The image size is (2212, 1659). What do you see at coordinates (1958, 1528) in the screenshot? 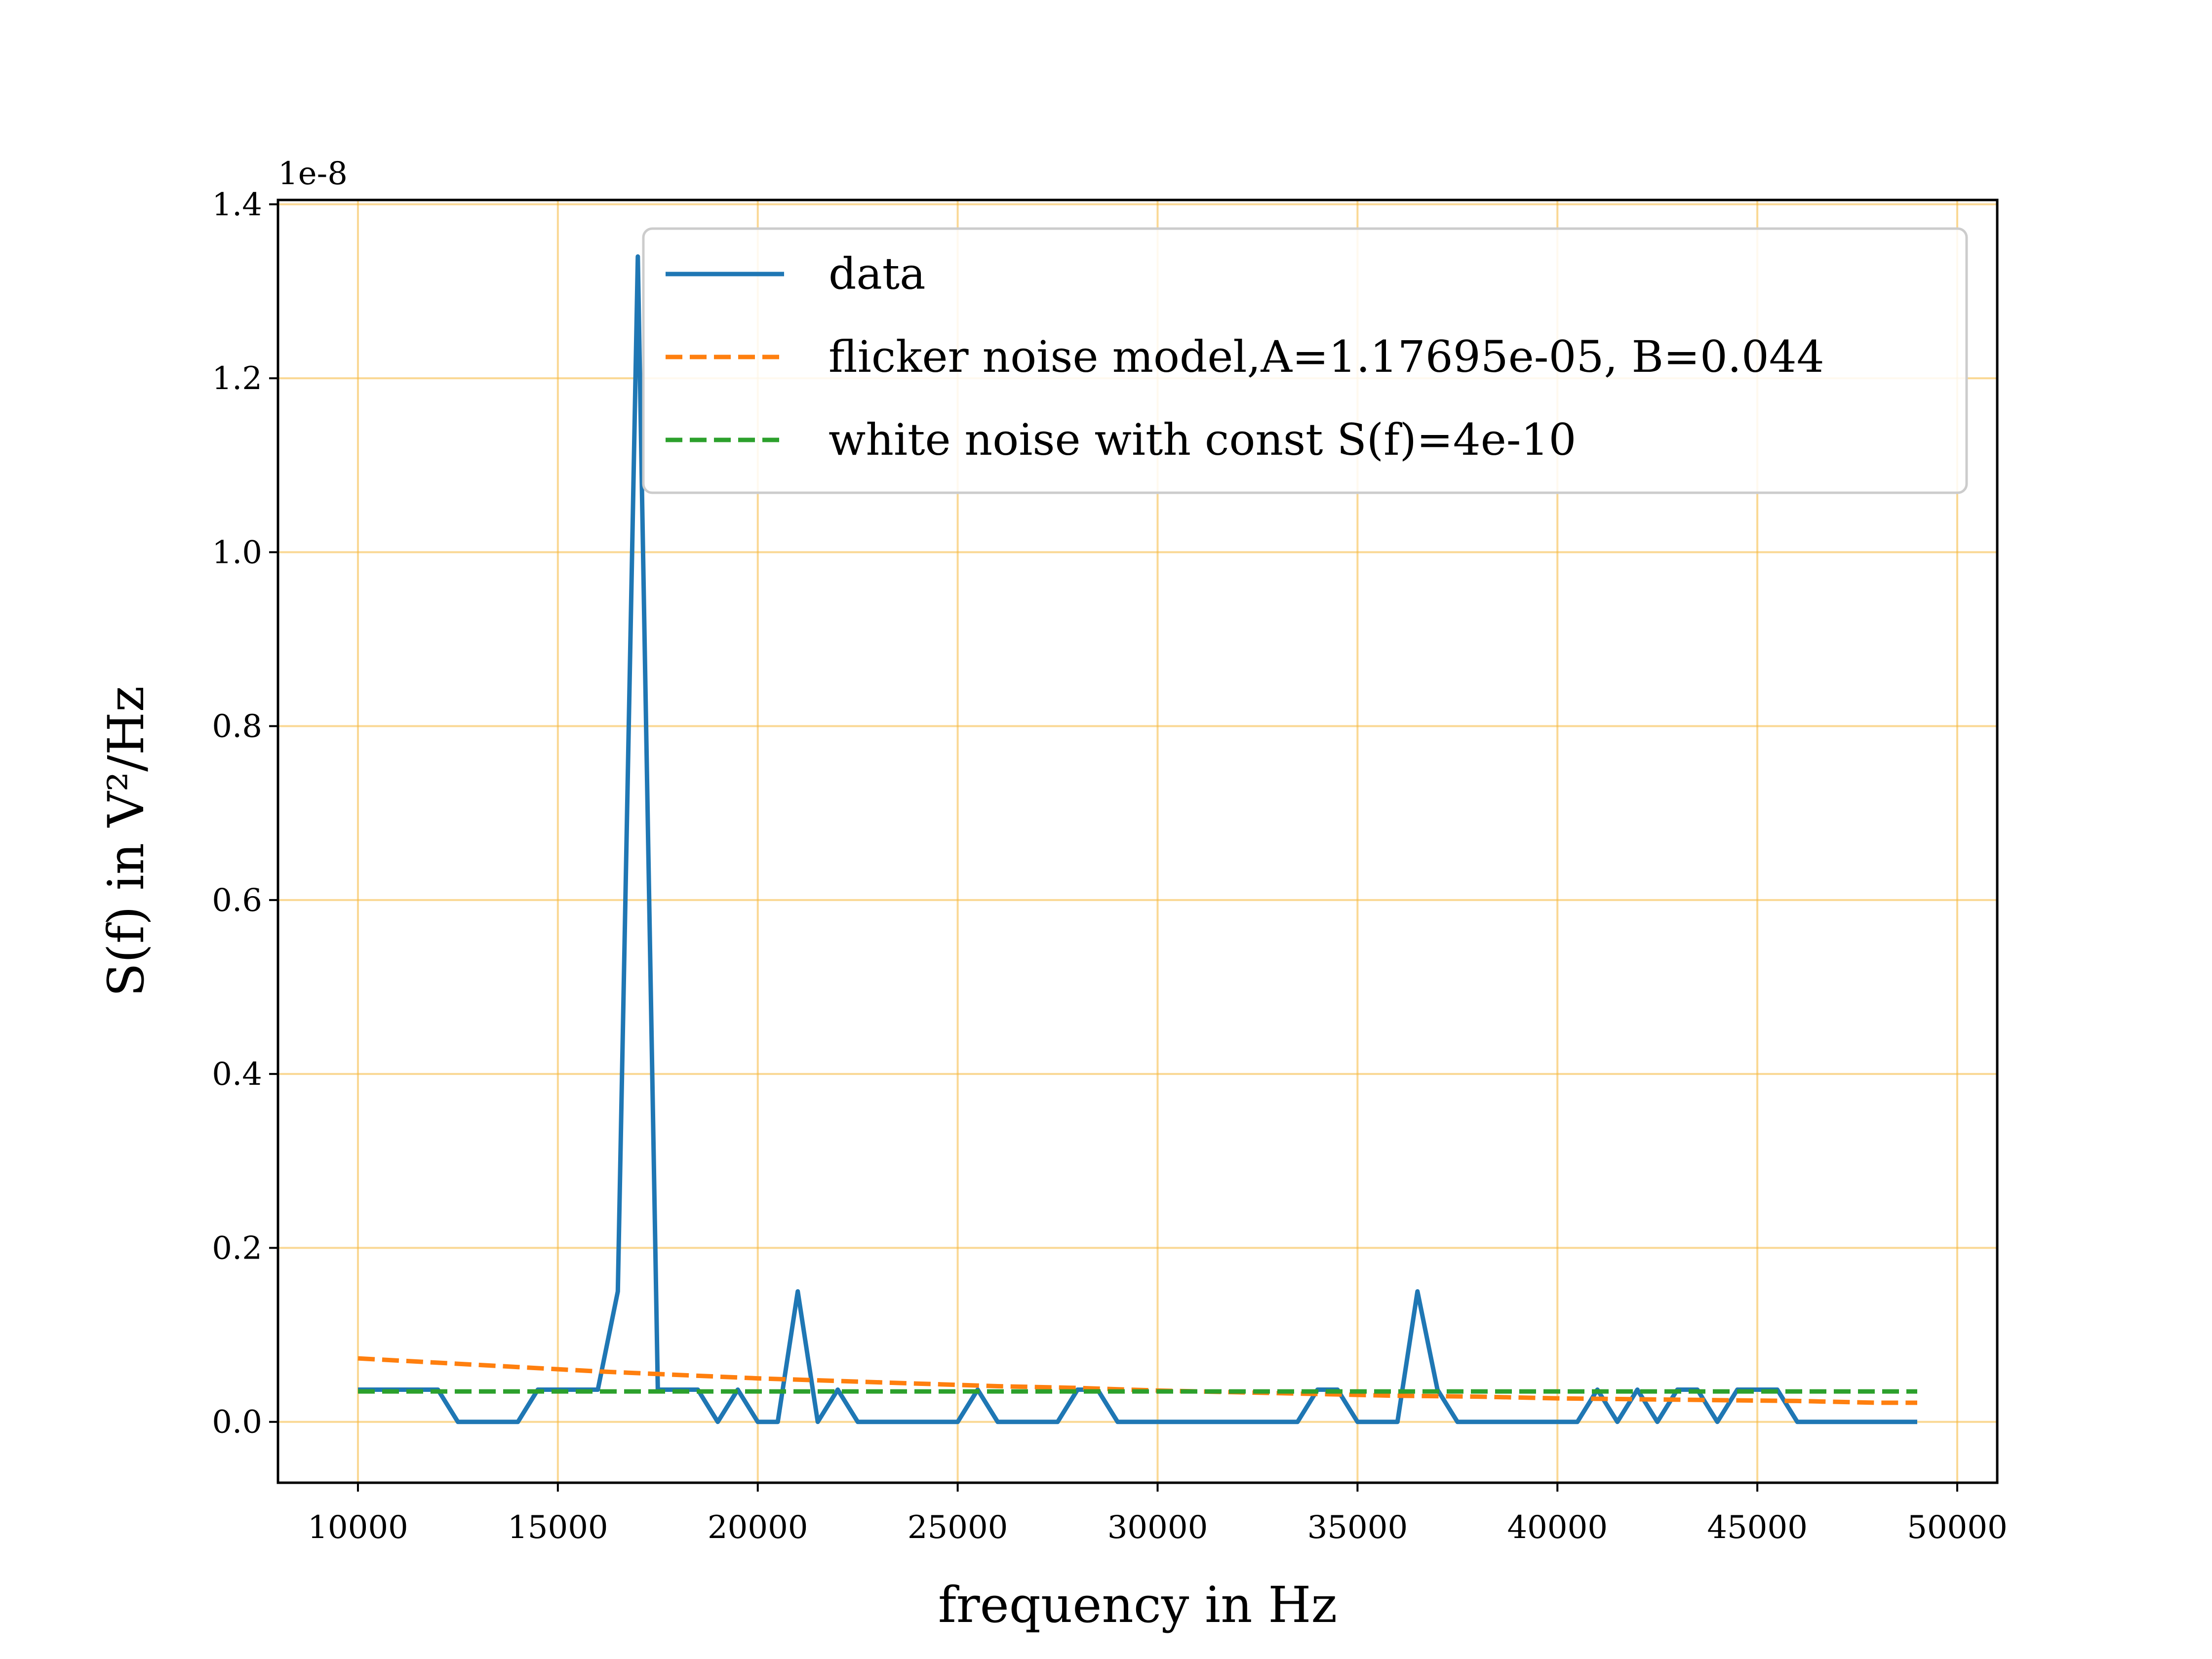
I see `x-tick-label: 50000` at bounding box center [1958, 1528].